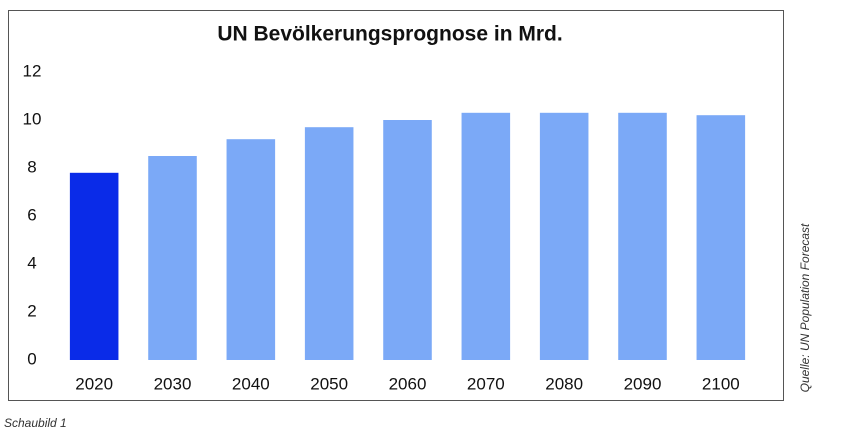  What do you see at coordinates (173, 383) in the screenshot?
I see `x-tick-label: 2030` at bounding box center [173, 383].